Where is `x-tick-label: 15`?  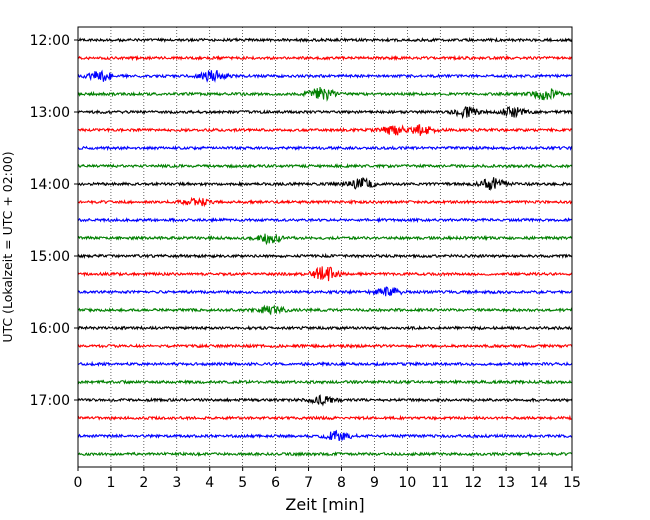
x-tick-label: 15 is located at coordinates (572, 483).